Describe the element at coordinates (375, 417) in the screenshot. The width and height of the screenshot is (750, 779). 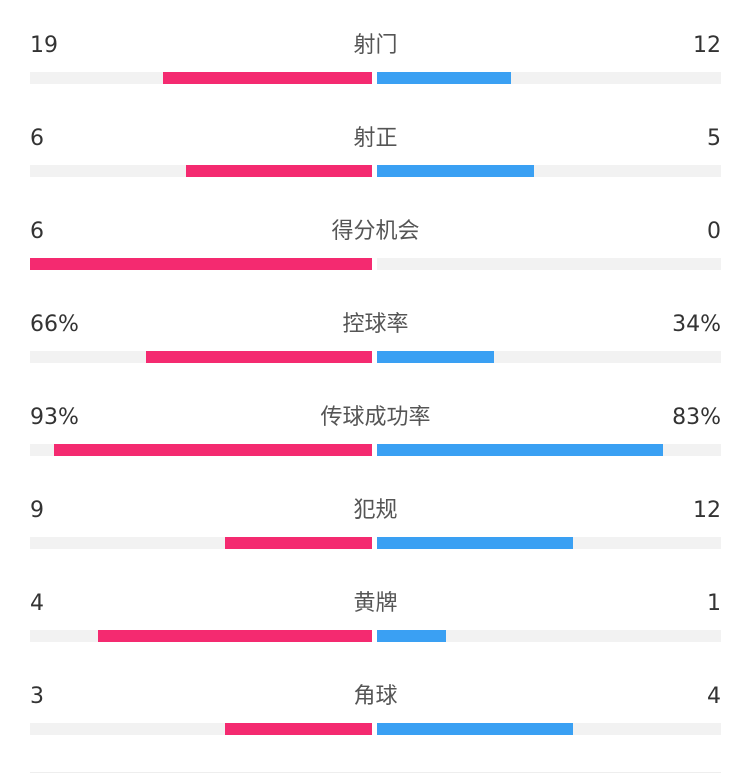
I see `stat-label: 传球成功率` at that location.